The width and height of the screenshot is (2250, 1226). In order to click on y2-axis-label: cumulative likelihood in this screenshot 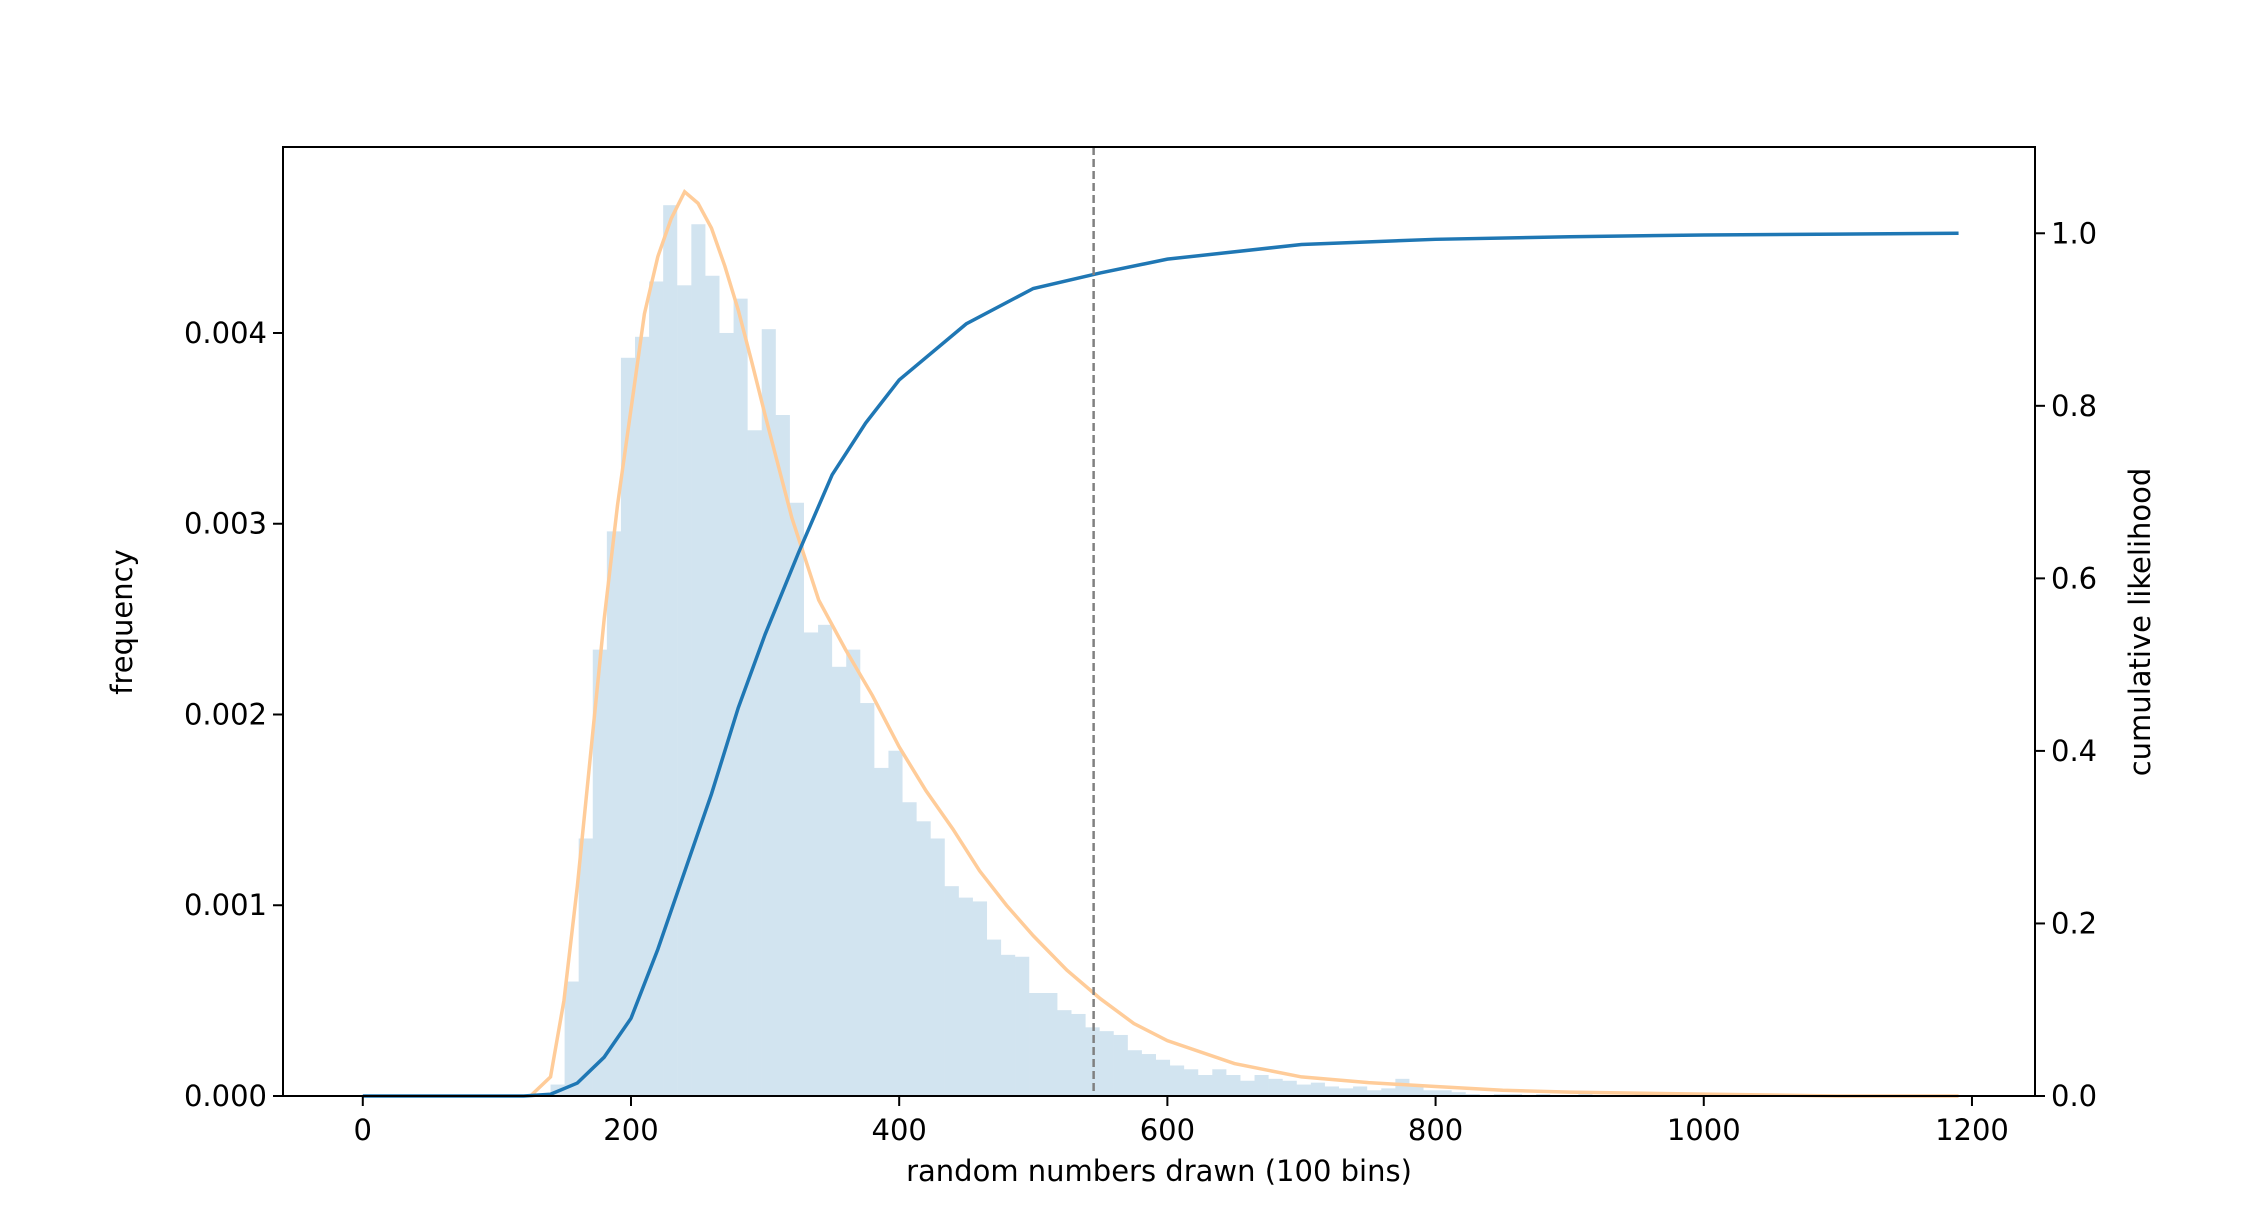, I will do `click(2140, 622)`.